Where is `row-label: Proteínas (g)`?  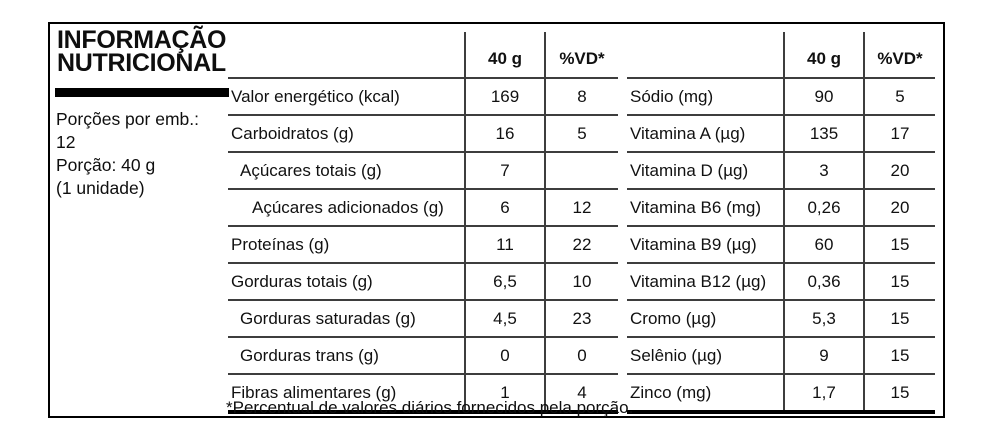
row-label: Proteínas (g) is located at coordinates (280, 244).